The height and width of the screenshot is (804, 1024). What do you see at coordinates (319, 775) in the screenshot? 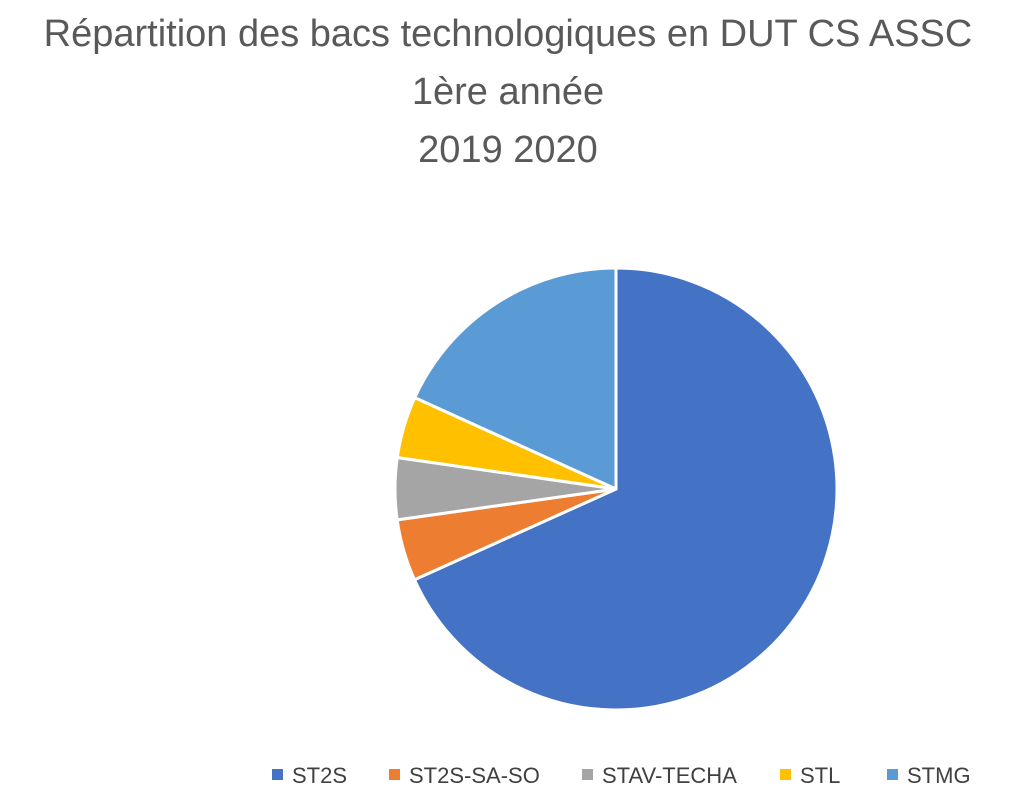
I see `legend-label: ST2S` at bounding box center [319, 775].